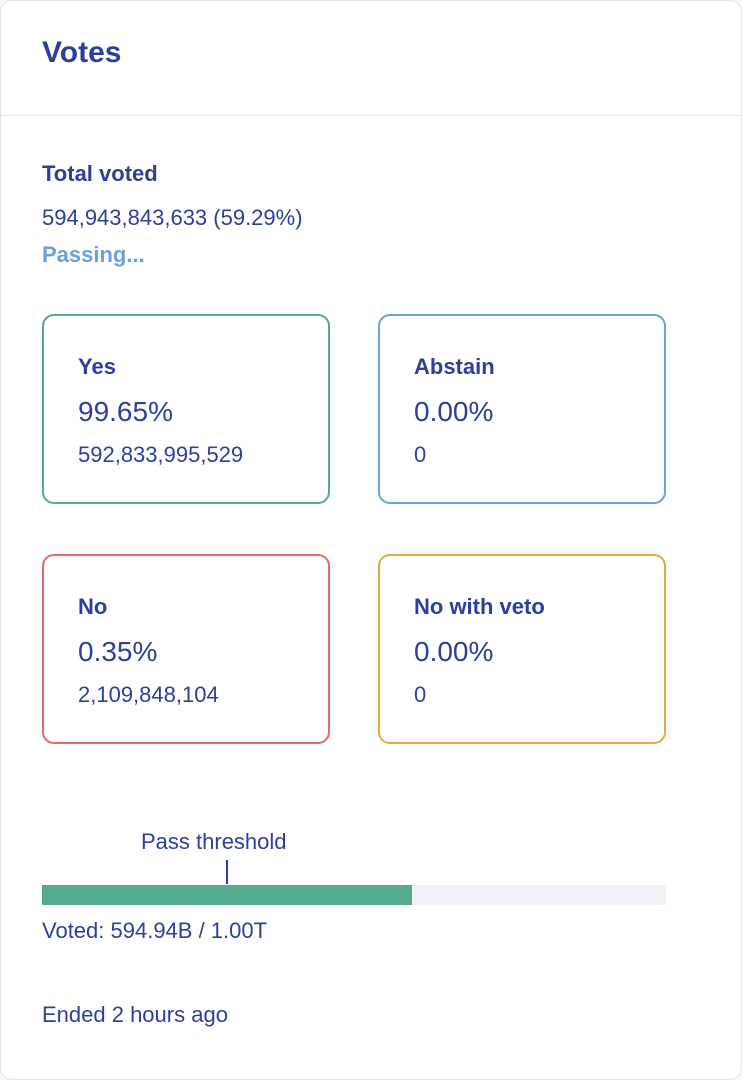  I want to click on vote-progress-no-fill, so click(411, 895).